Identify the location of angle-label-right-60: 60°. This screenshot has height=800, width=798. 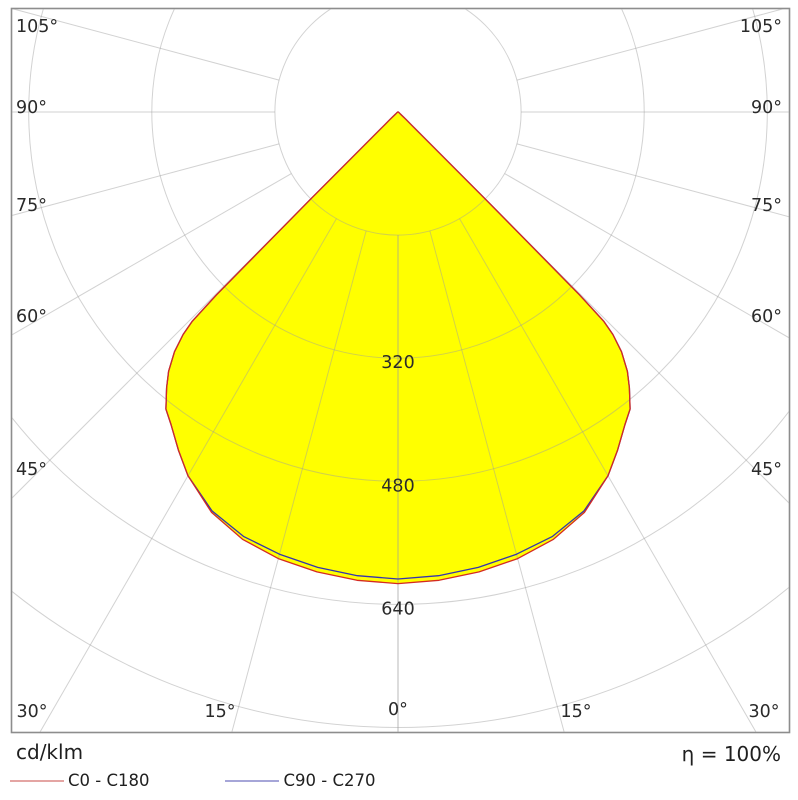
(766, 317).